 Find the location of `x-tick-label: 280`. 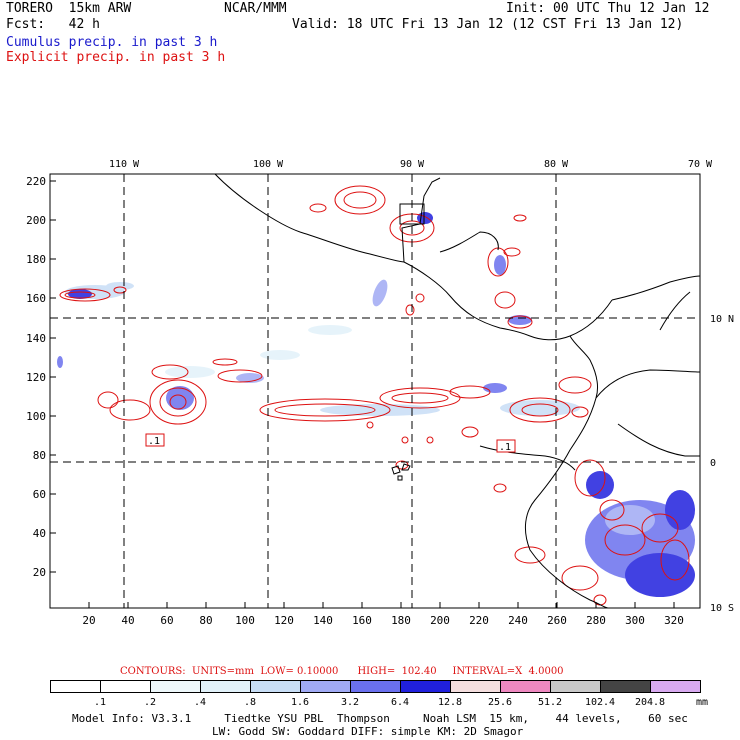

x-tick-label: 280 is located at coordinates (596, 620).